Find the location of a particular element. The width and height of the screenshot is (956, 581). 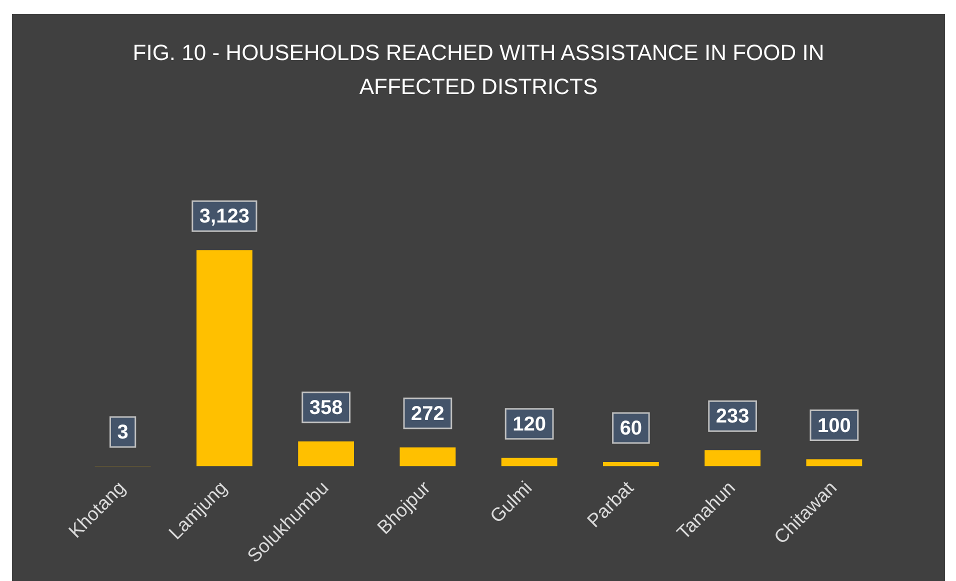

data-label: 100 is located at coordinates (834, 425).